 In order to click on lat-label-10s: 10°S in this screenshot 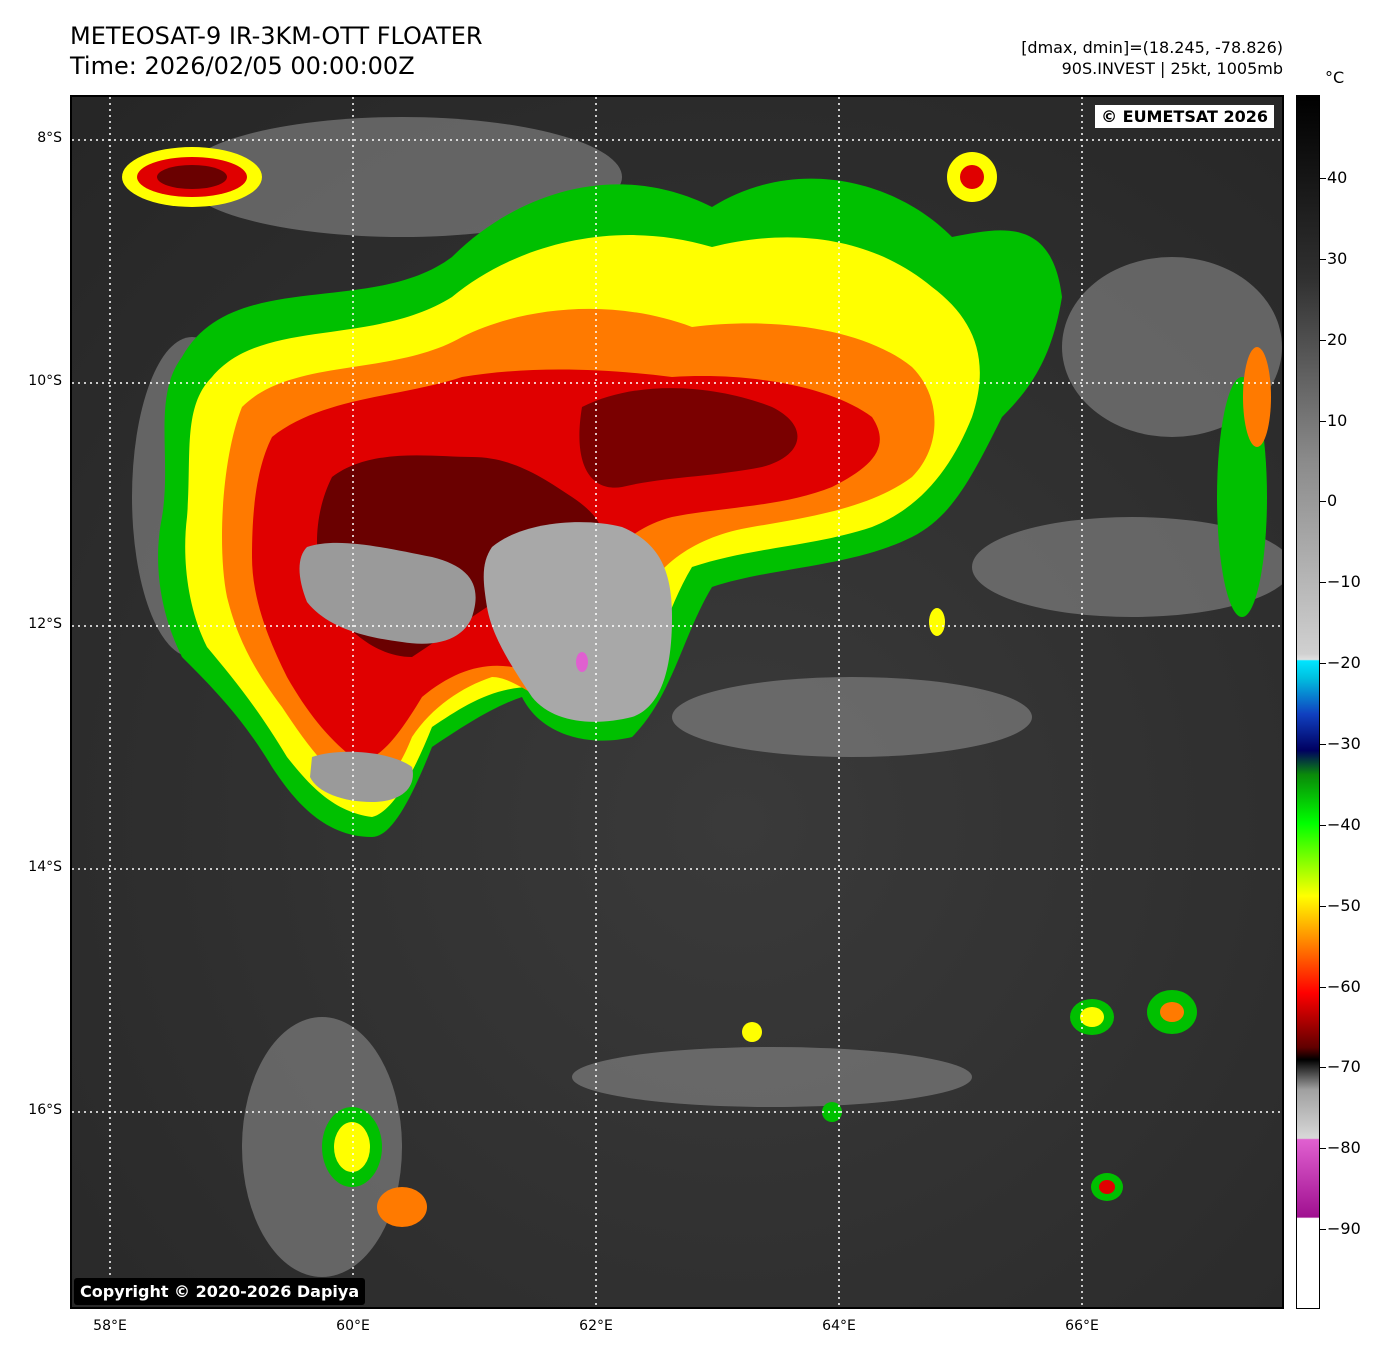, I will do `click(45, 381)`.